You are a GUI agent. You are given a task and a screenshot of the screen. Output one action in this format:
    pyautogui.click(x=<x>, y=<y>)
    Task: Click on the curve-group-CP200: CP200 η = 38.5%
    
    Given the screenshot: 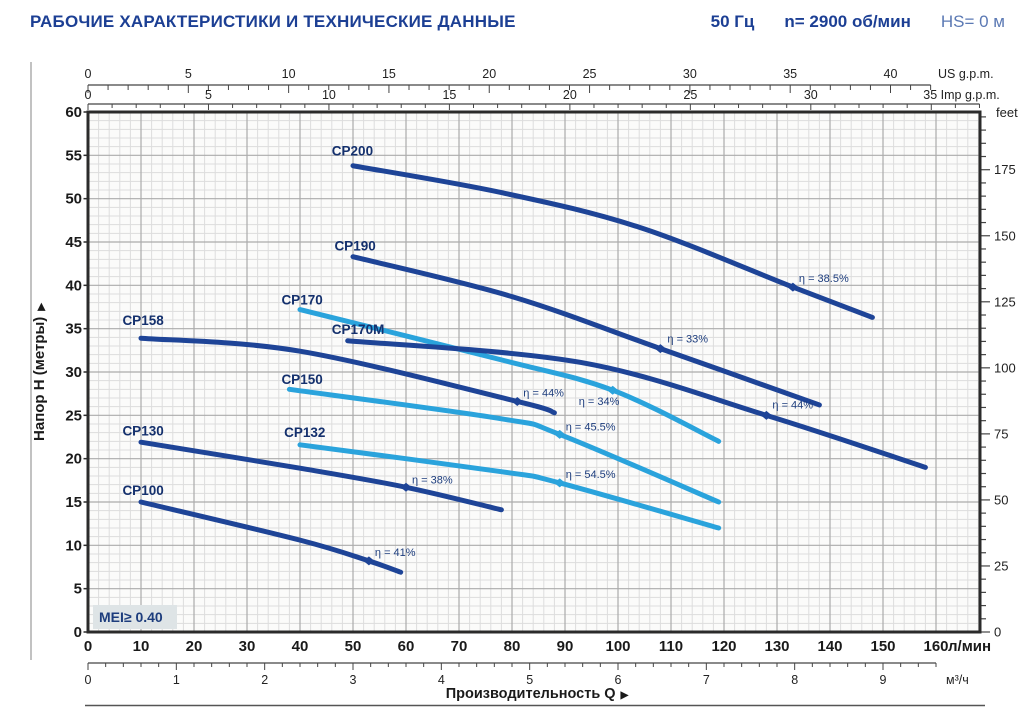 What is the action you would take?
    pyautogui.click(x=603, y=231)
    